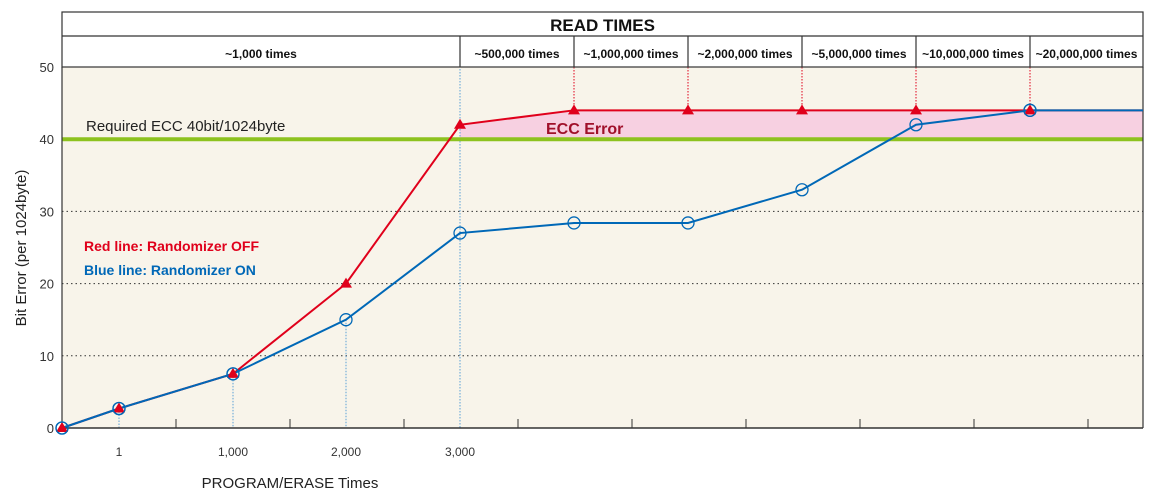  I want to click on y-tick-label: 30, so click(47, 211).